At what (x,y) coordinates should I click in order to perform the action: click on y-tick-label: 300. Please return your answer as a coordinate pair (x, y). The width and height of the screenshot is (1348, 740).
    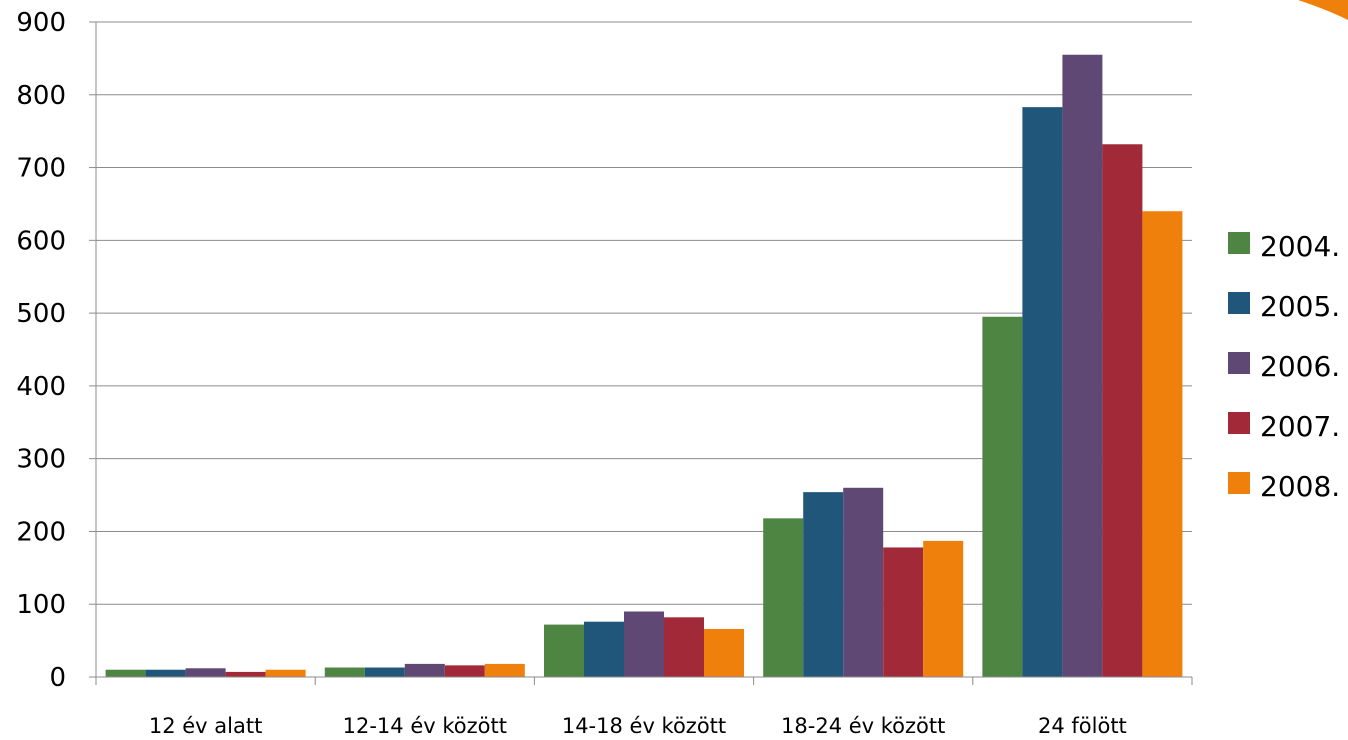
    Looking at the image, I should click on (41, 460).